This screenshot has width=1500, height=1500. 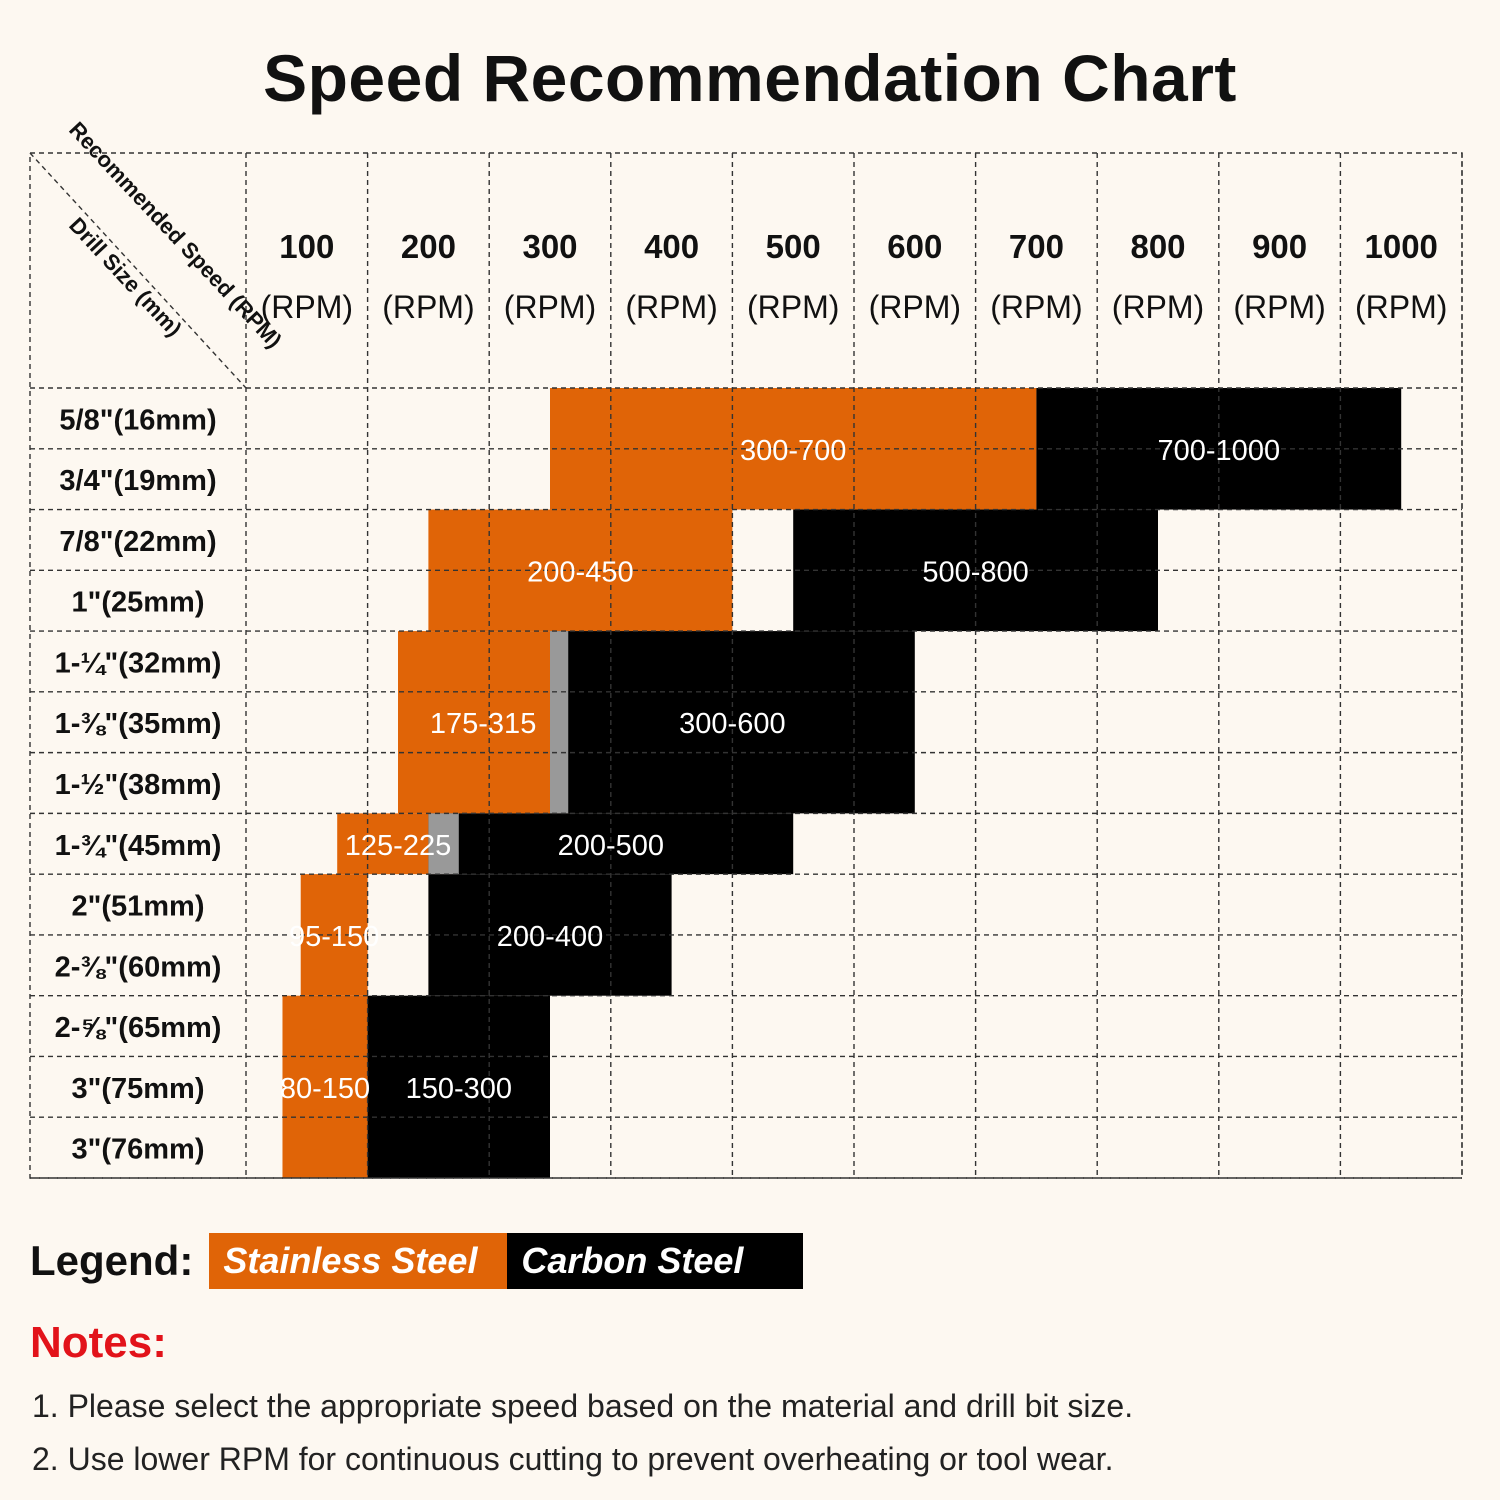 I want to click on row-size-label: 1-¼"(32mm), so click(x=138, y=663).